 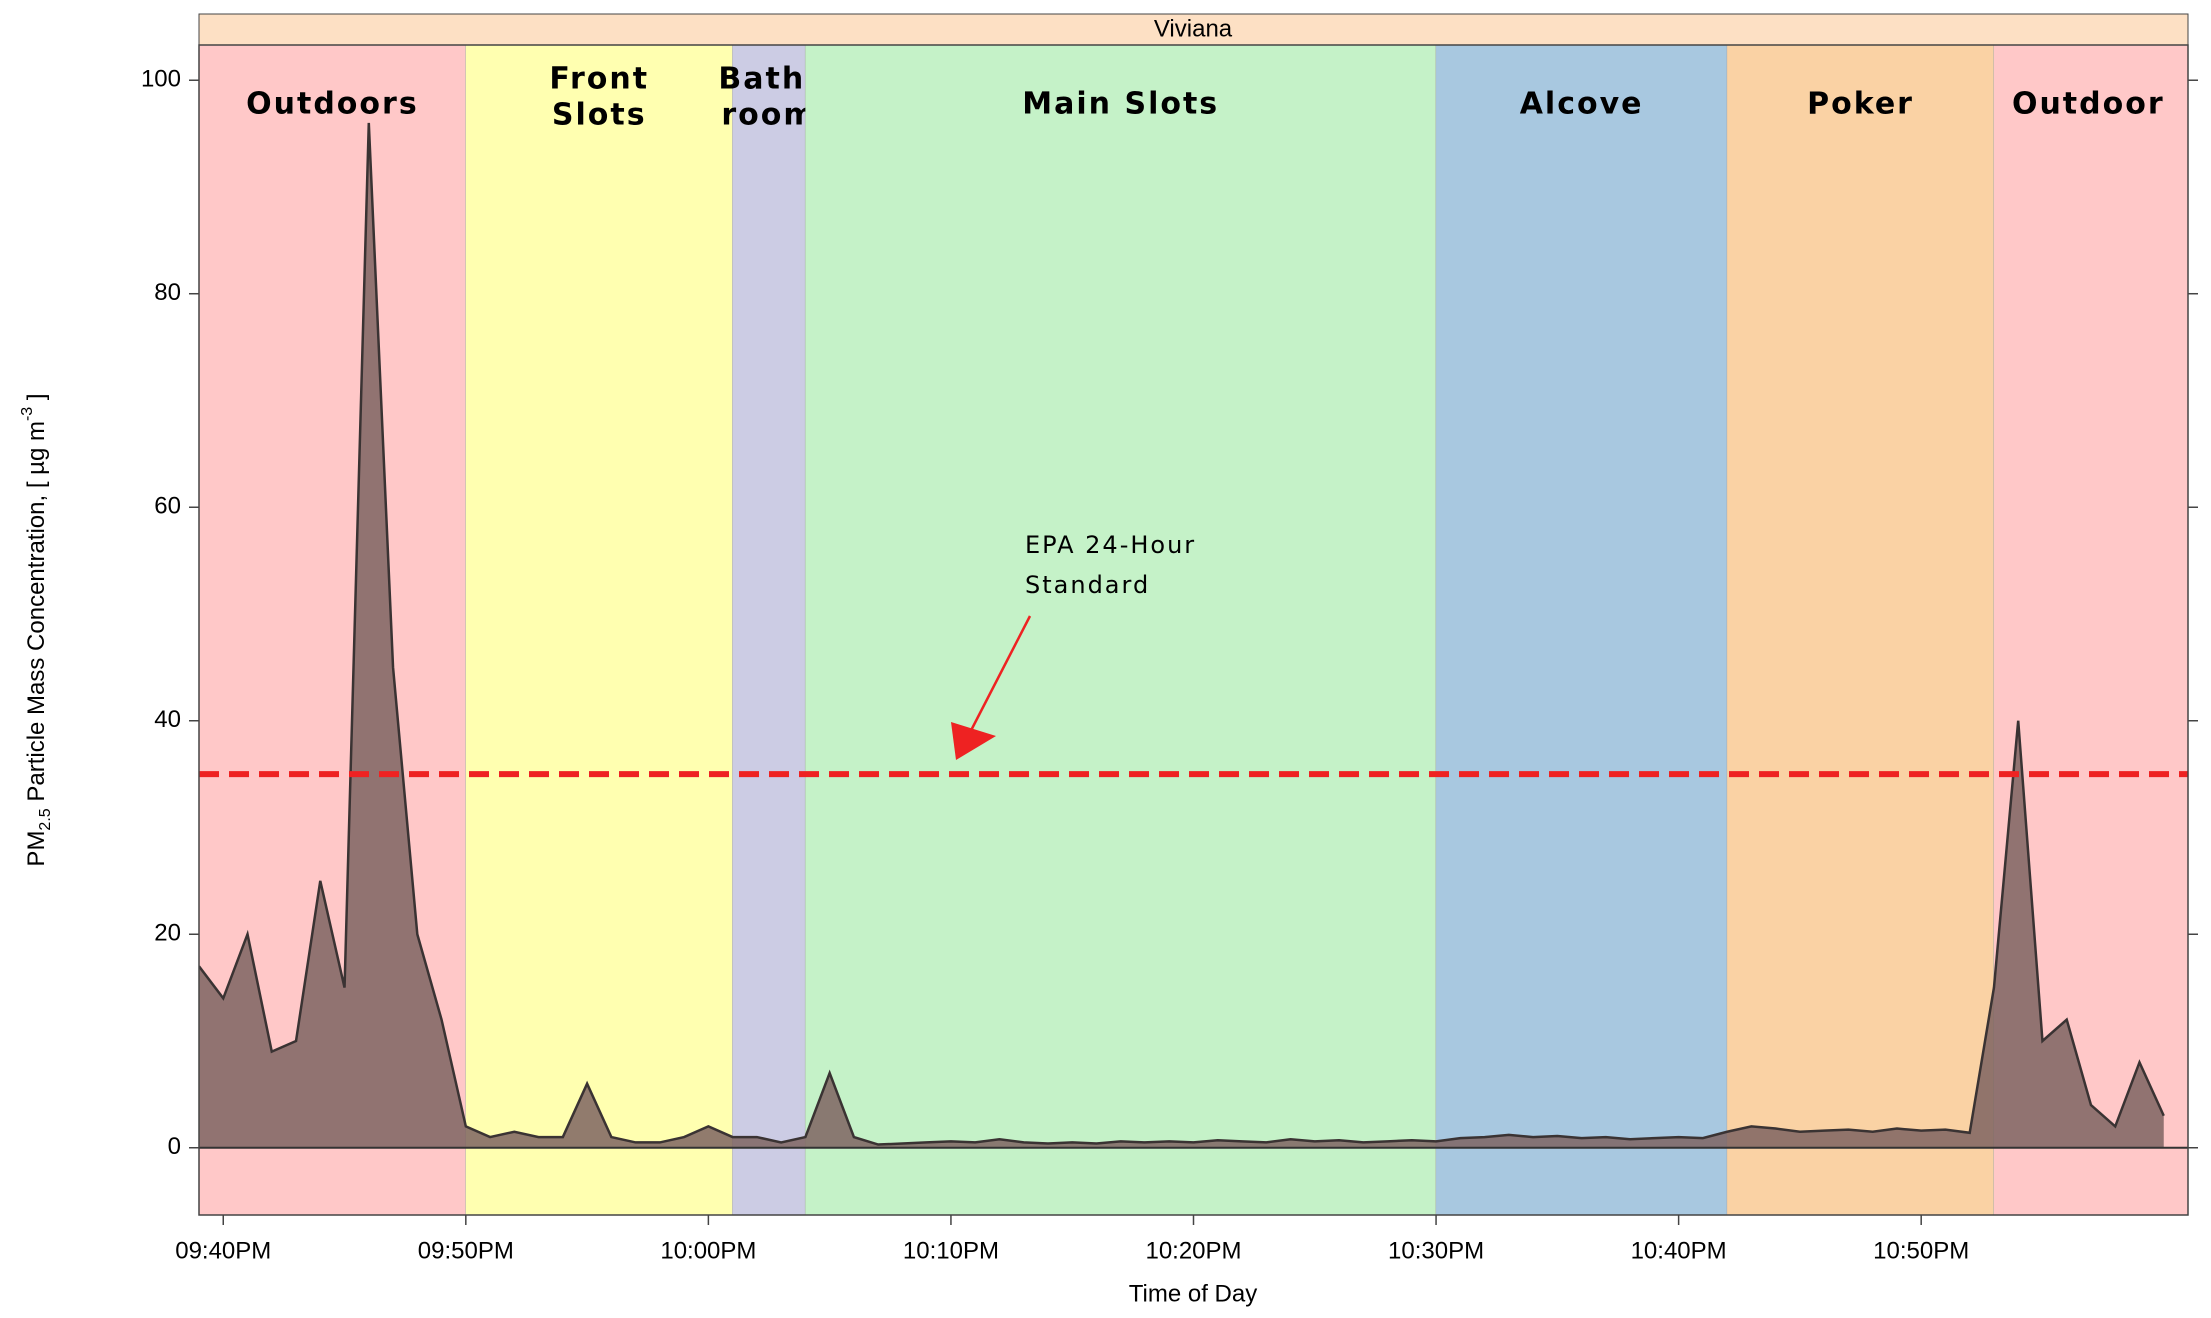 What do you see at coordinates (1679, 1250) in the screenshot?
I see `x-tick-label: 10:40PM` at bounding box center [1679, 1250].